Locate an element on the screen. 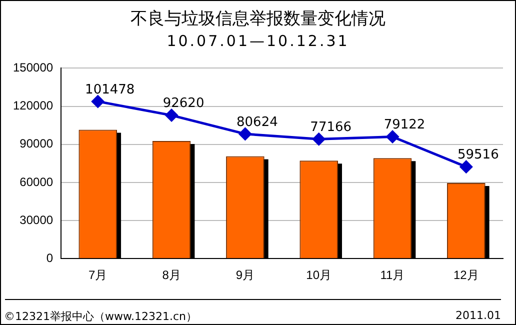 The image size is (516, 325). annotation: 59516 is located at coordinates (478, 155).